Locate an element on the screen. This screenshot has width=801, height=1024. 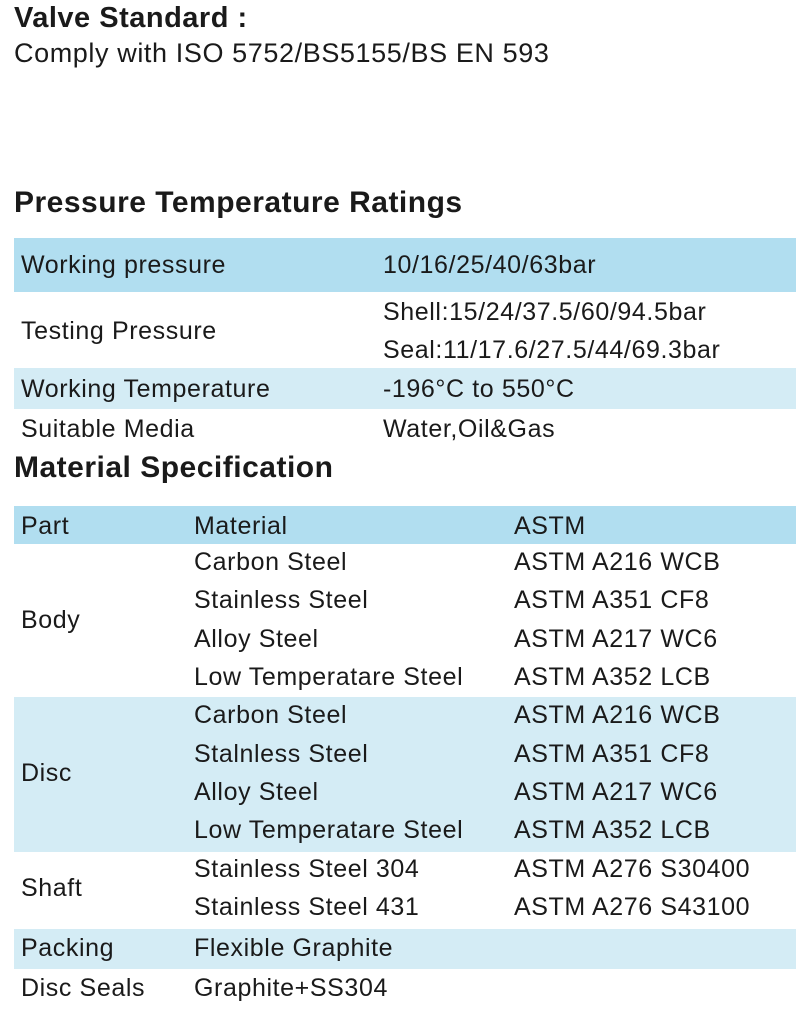
row-value: Shell:15/24/37.5/60/94.5bar is located at coordinates (545, 312).